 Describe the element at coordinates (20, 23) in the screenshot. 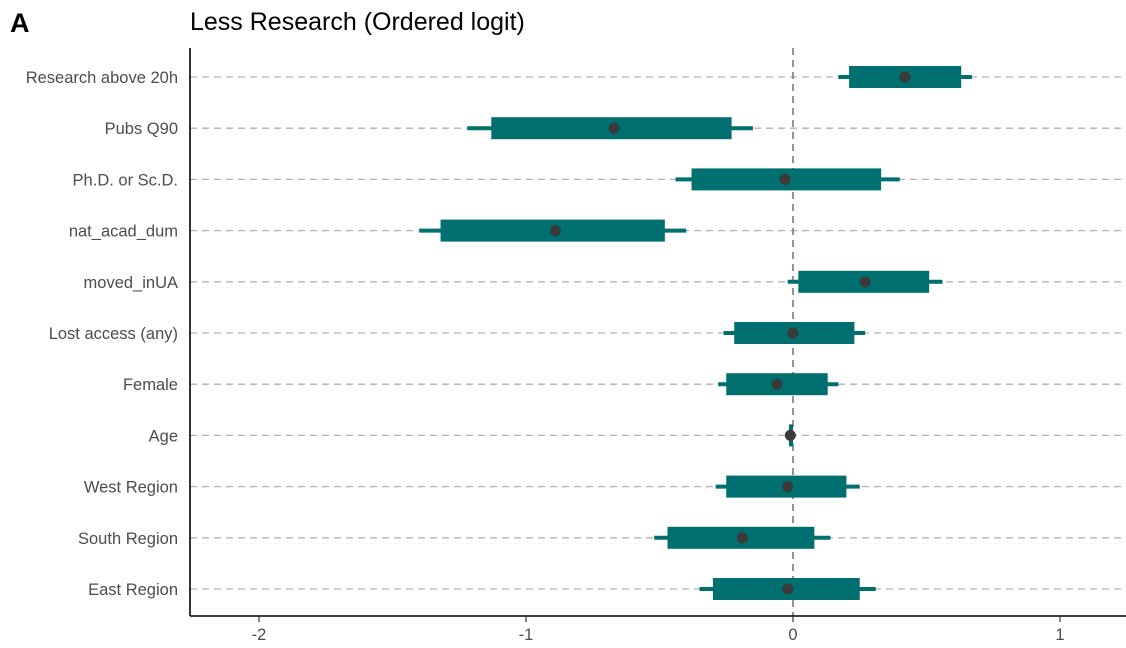

I see `panel-label: A` at that location.